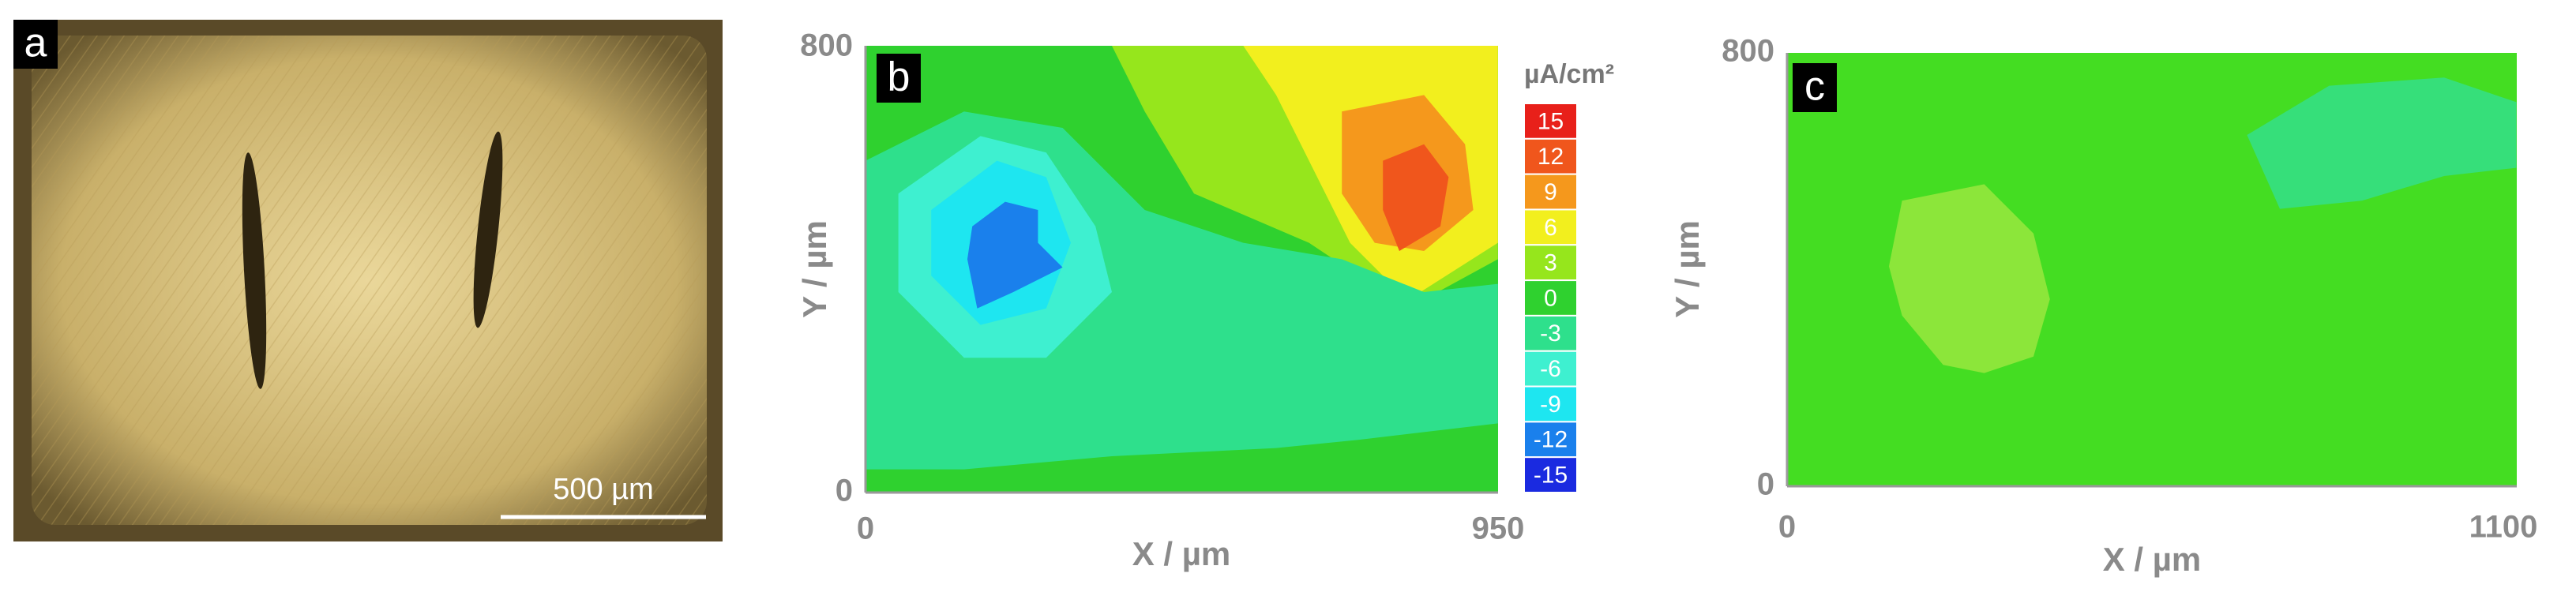 The image size is (2576, 607). I want to click on colorbar-label: 0, so click(1550, 298).